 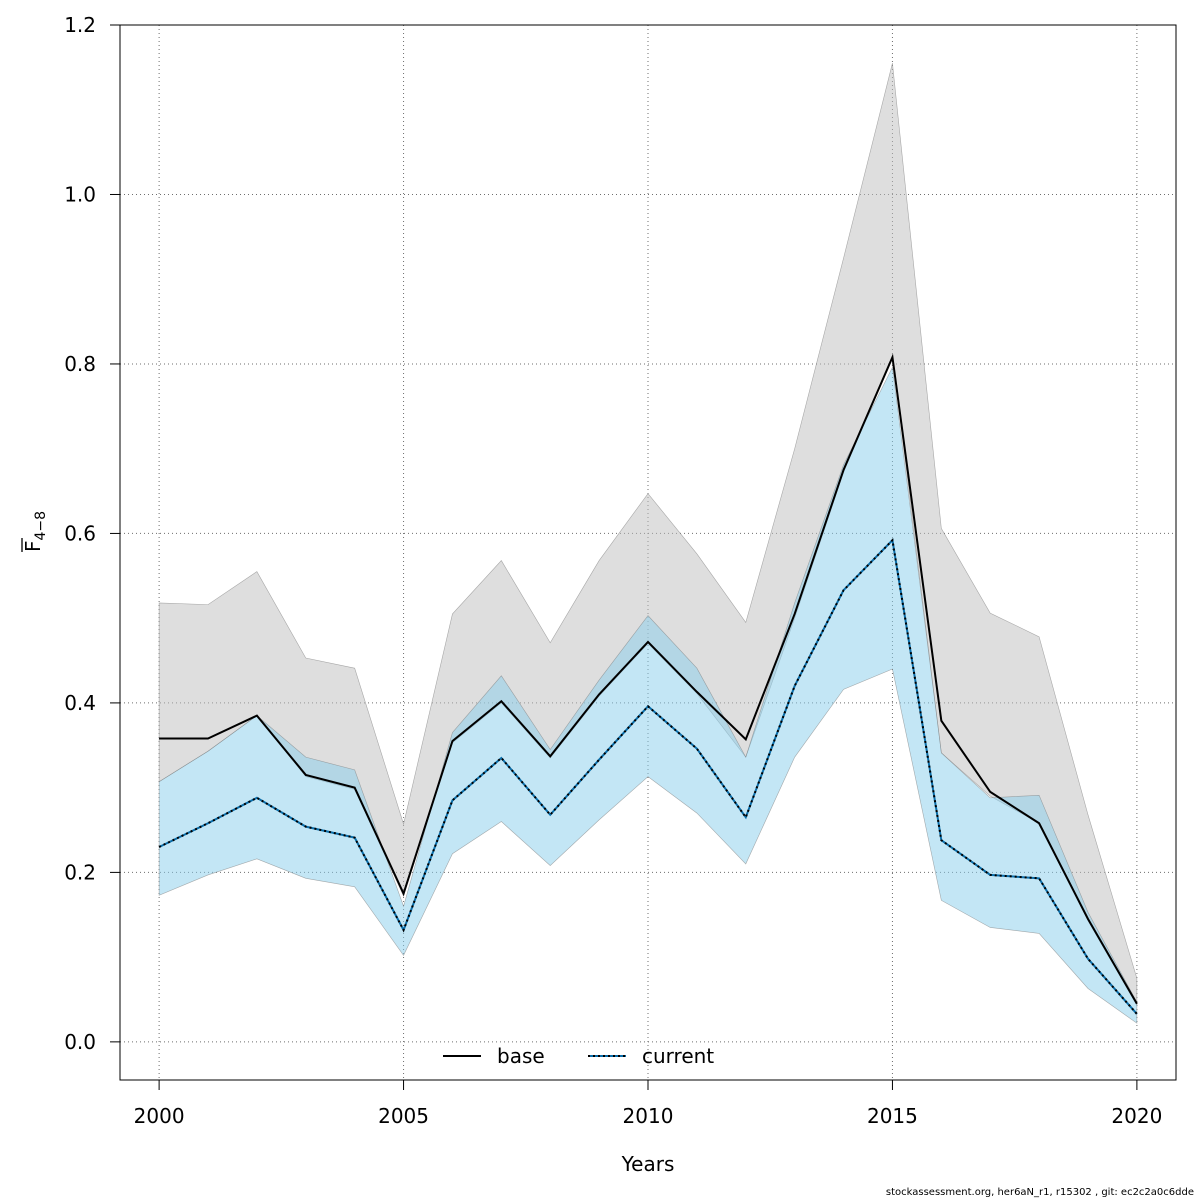 I want to click on y-axis: 0.0 0.2 0.4 0.6 0.8 1.0 1.2, so click(x=92, y=533).